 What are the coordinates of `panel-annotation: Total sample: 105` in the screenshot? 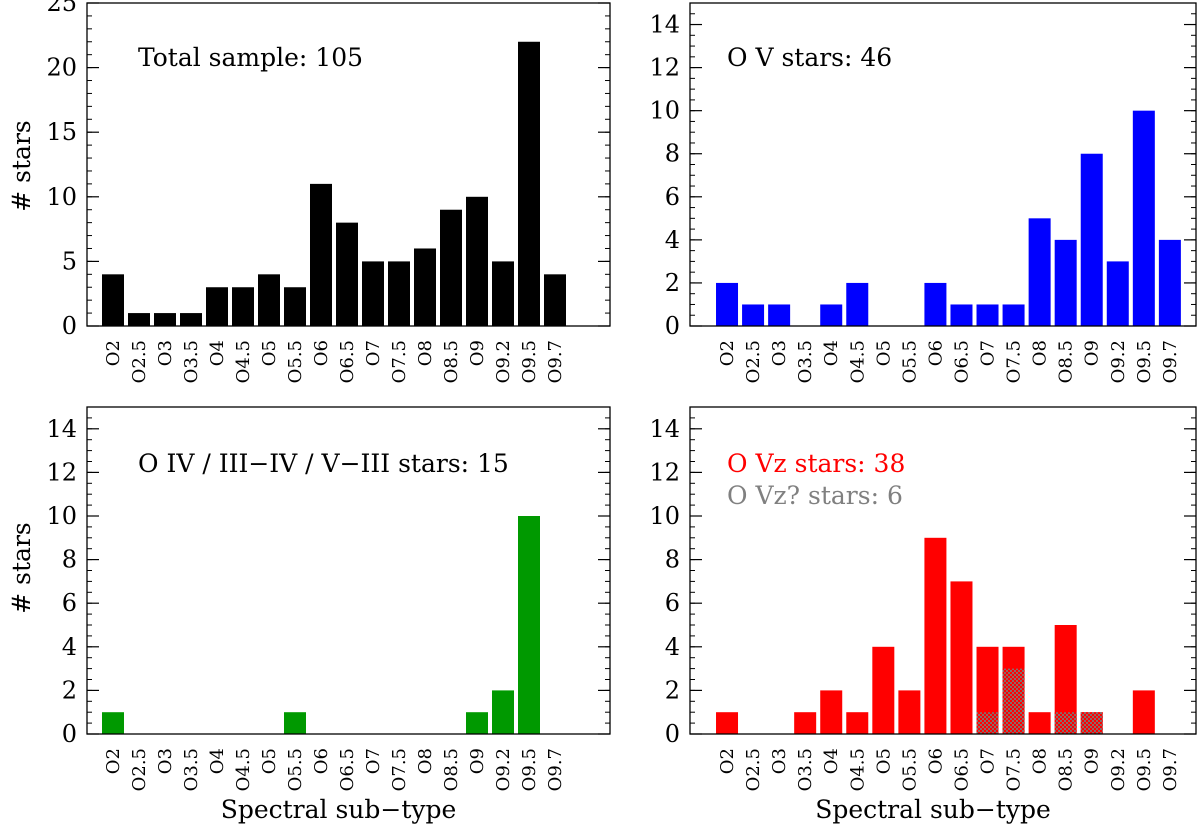 It's located at (250, 57).